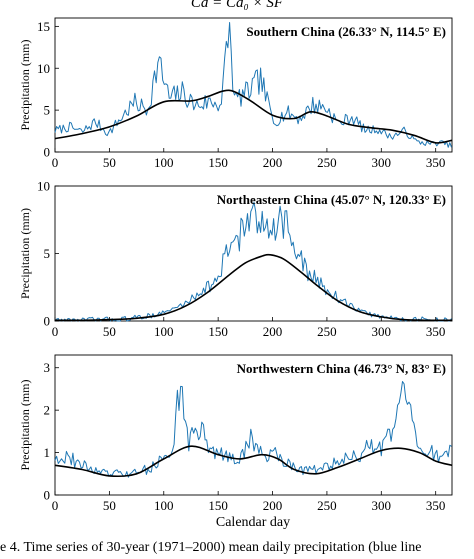 The width and height of the screenshot is (474, 559). What do you see at coordinates (47, 452) in the screenshot?
I see `y-tick-label: 1` at bounding box center [47, 452].